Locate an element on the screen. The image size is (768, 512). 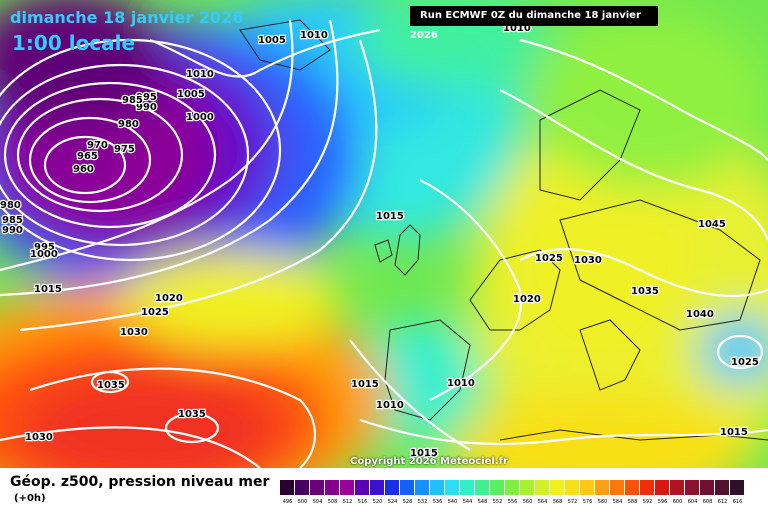
color-scale-label: 592 is located at coordinates (647, 502).